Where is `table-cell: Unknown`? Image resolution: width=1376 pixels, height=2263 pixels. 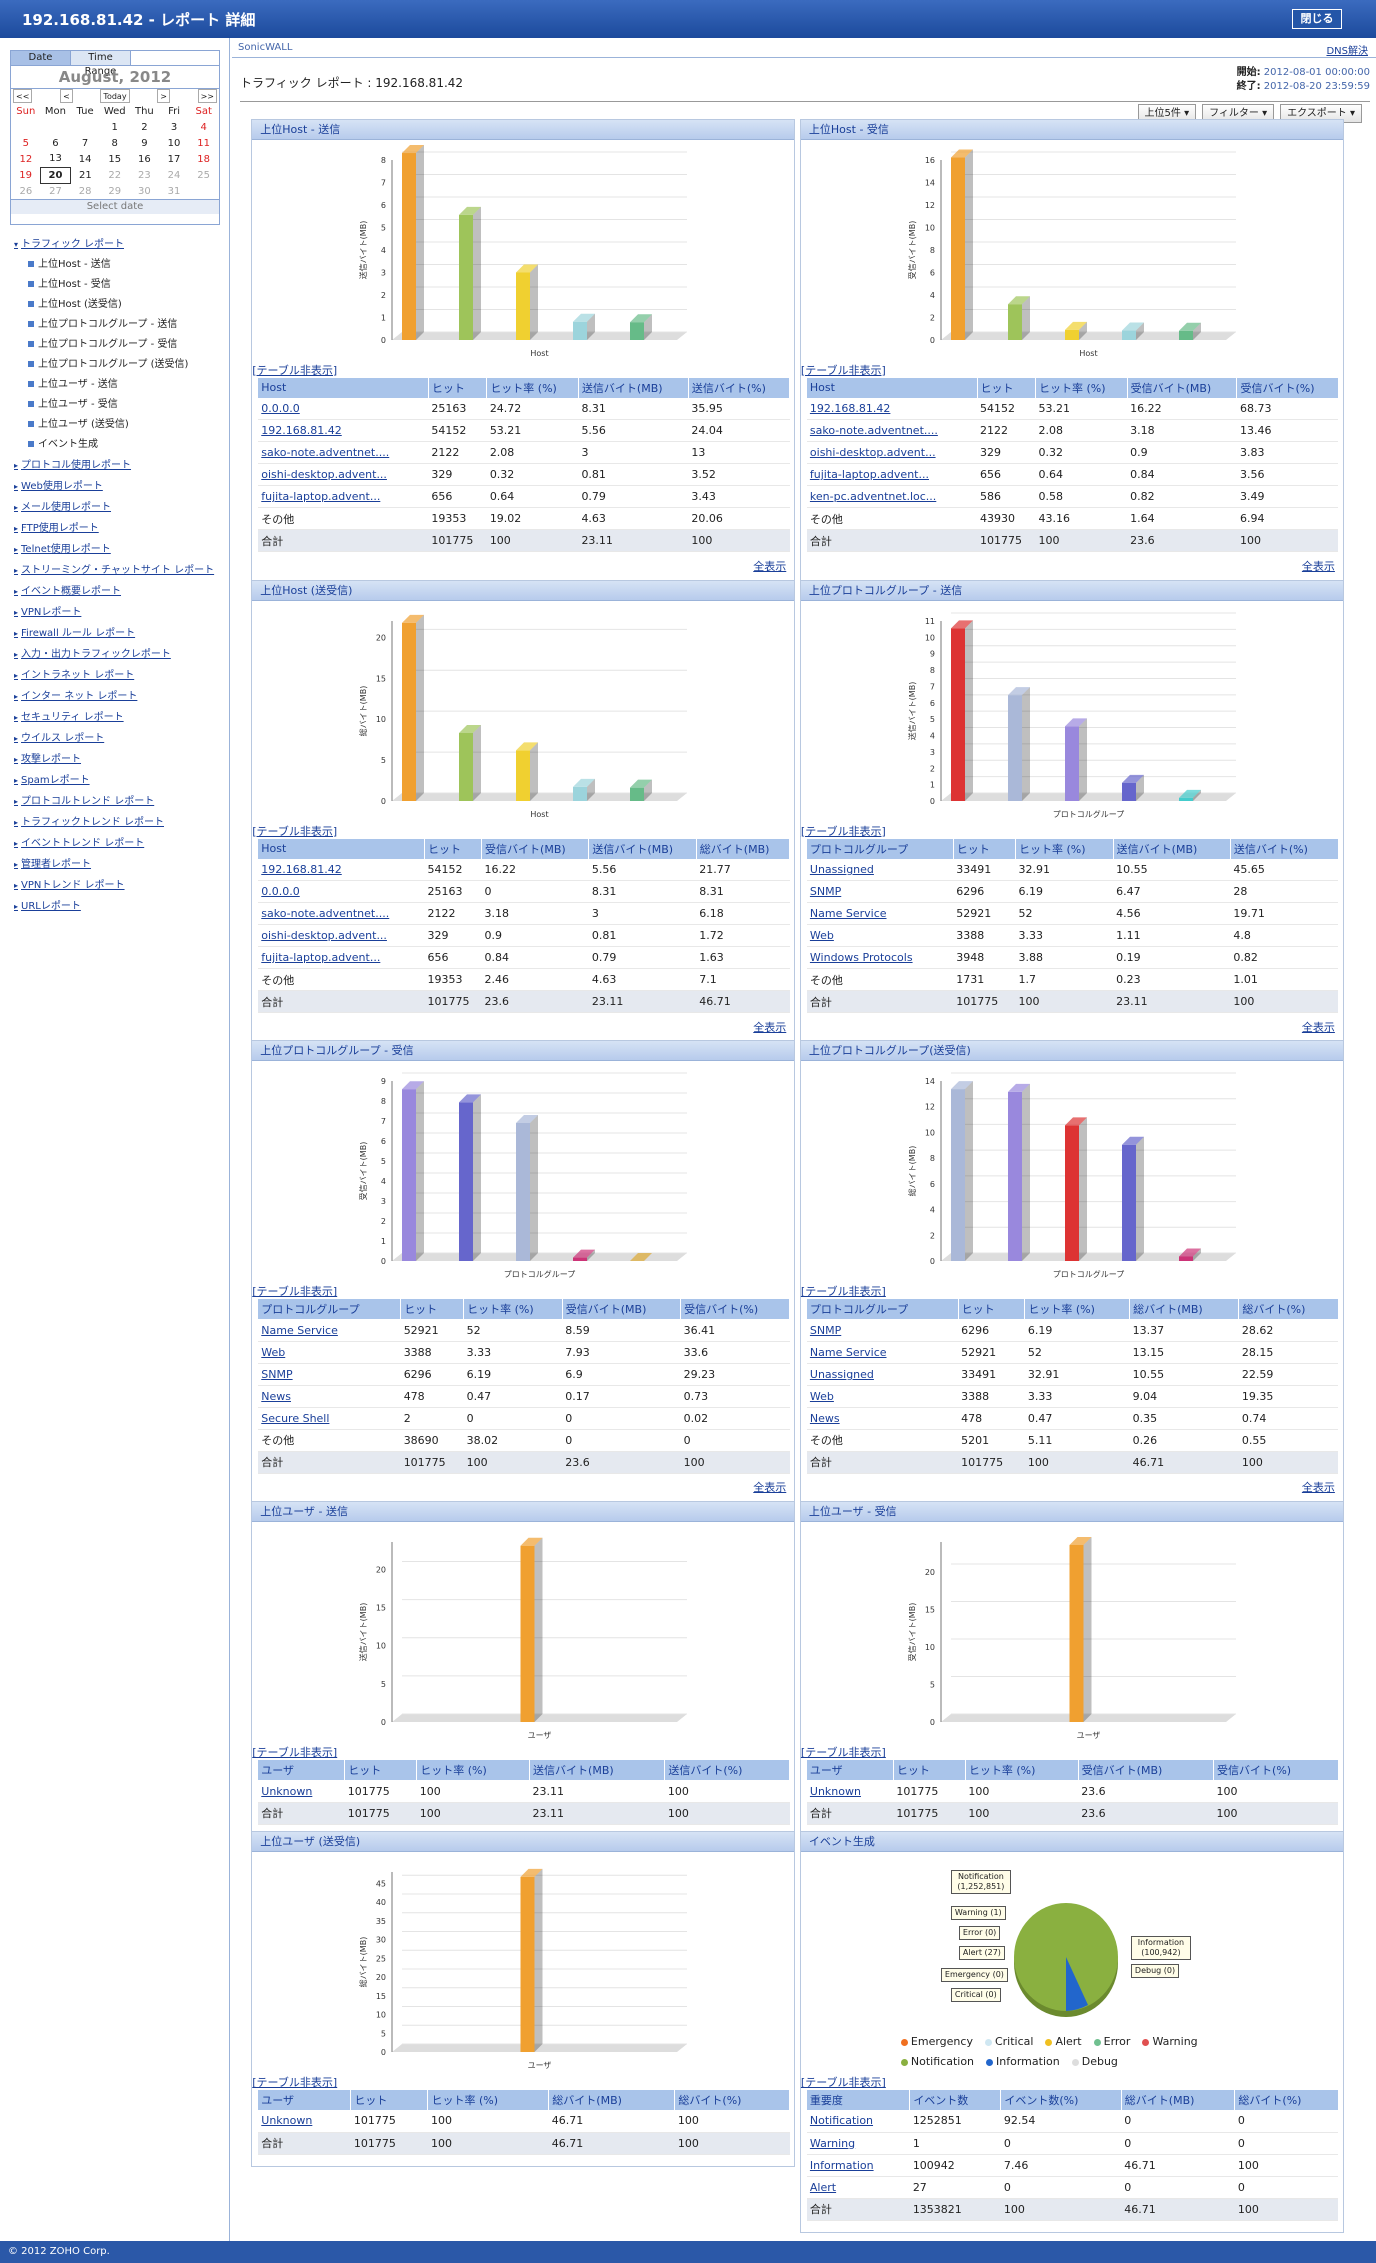 table-cell: Unknown is located at coordinates (301, 1791).